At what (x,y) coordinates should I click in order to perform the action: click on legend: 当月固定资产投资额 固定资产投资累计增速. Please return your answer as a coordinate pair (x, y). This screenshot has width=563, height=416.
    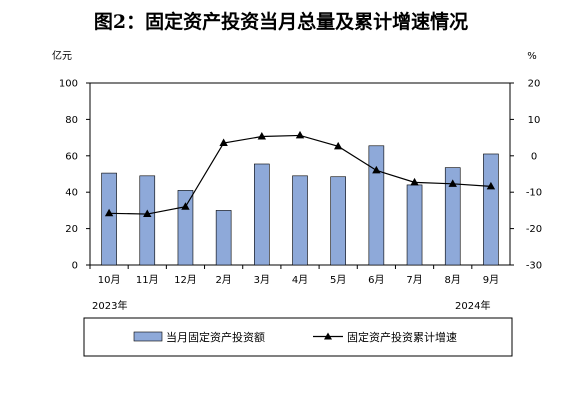
    Looking at the image, I should click on (298, 337).